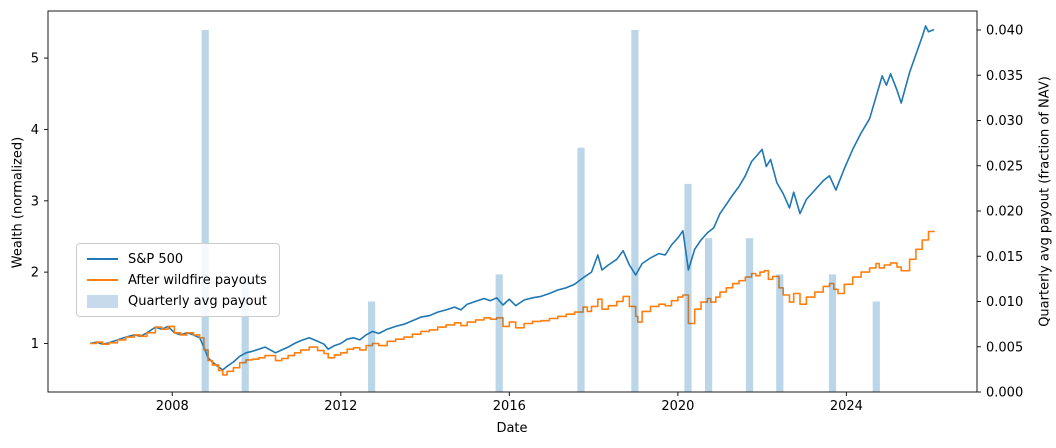  What do you see at coordinates (1004, 212) in the screenshot?
I see `y-right-tick-label: 0.020` at bounding box center [1004, 212].